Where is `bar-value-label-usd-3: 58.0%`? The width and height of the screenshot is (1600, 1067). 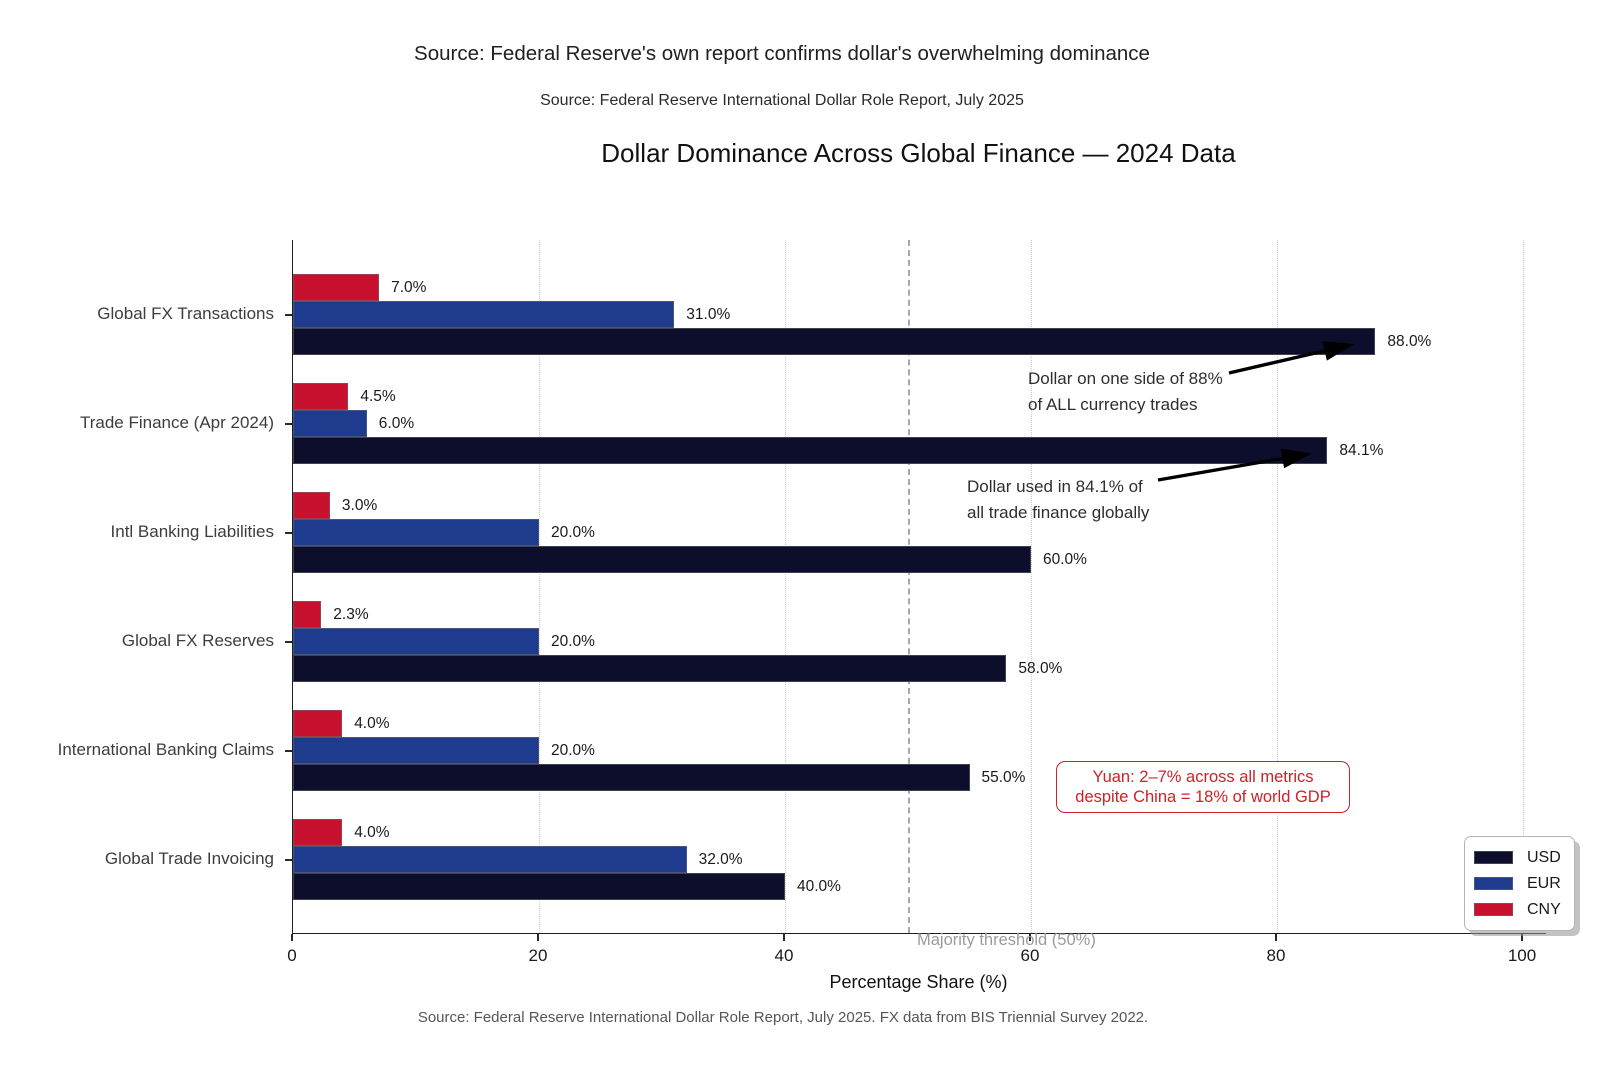
bar-value-label-usd-3: 58.0% is located at coordinates (1040, 668).